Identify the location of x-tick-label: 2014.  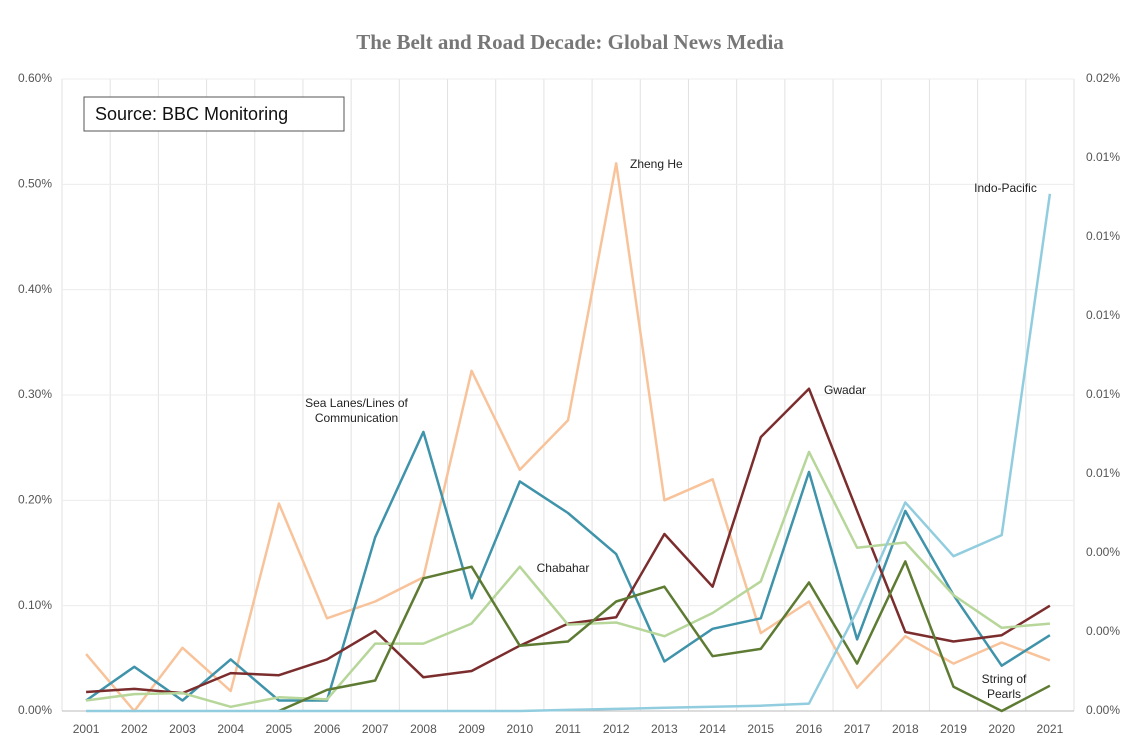
(712, 729).